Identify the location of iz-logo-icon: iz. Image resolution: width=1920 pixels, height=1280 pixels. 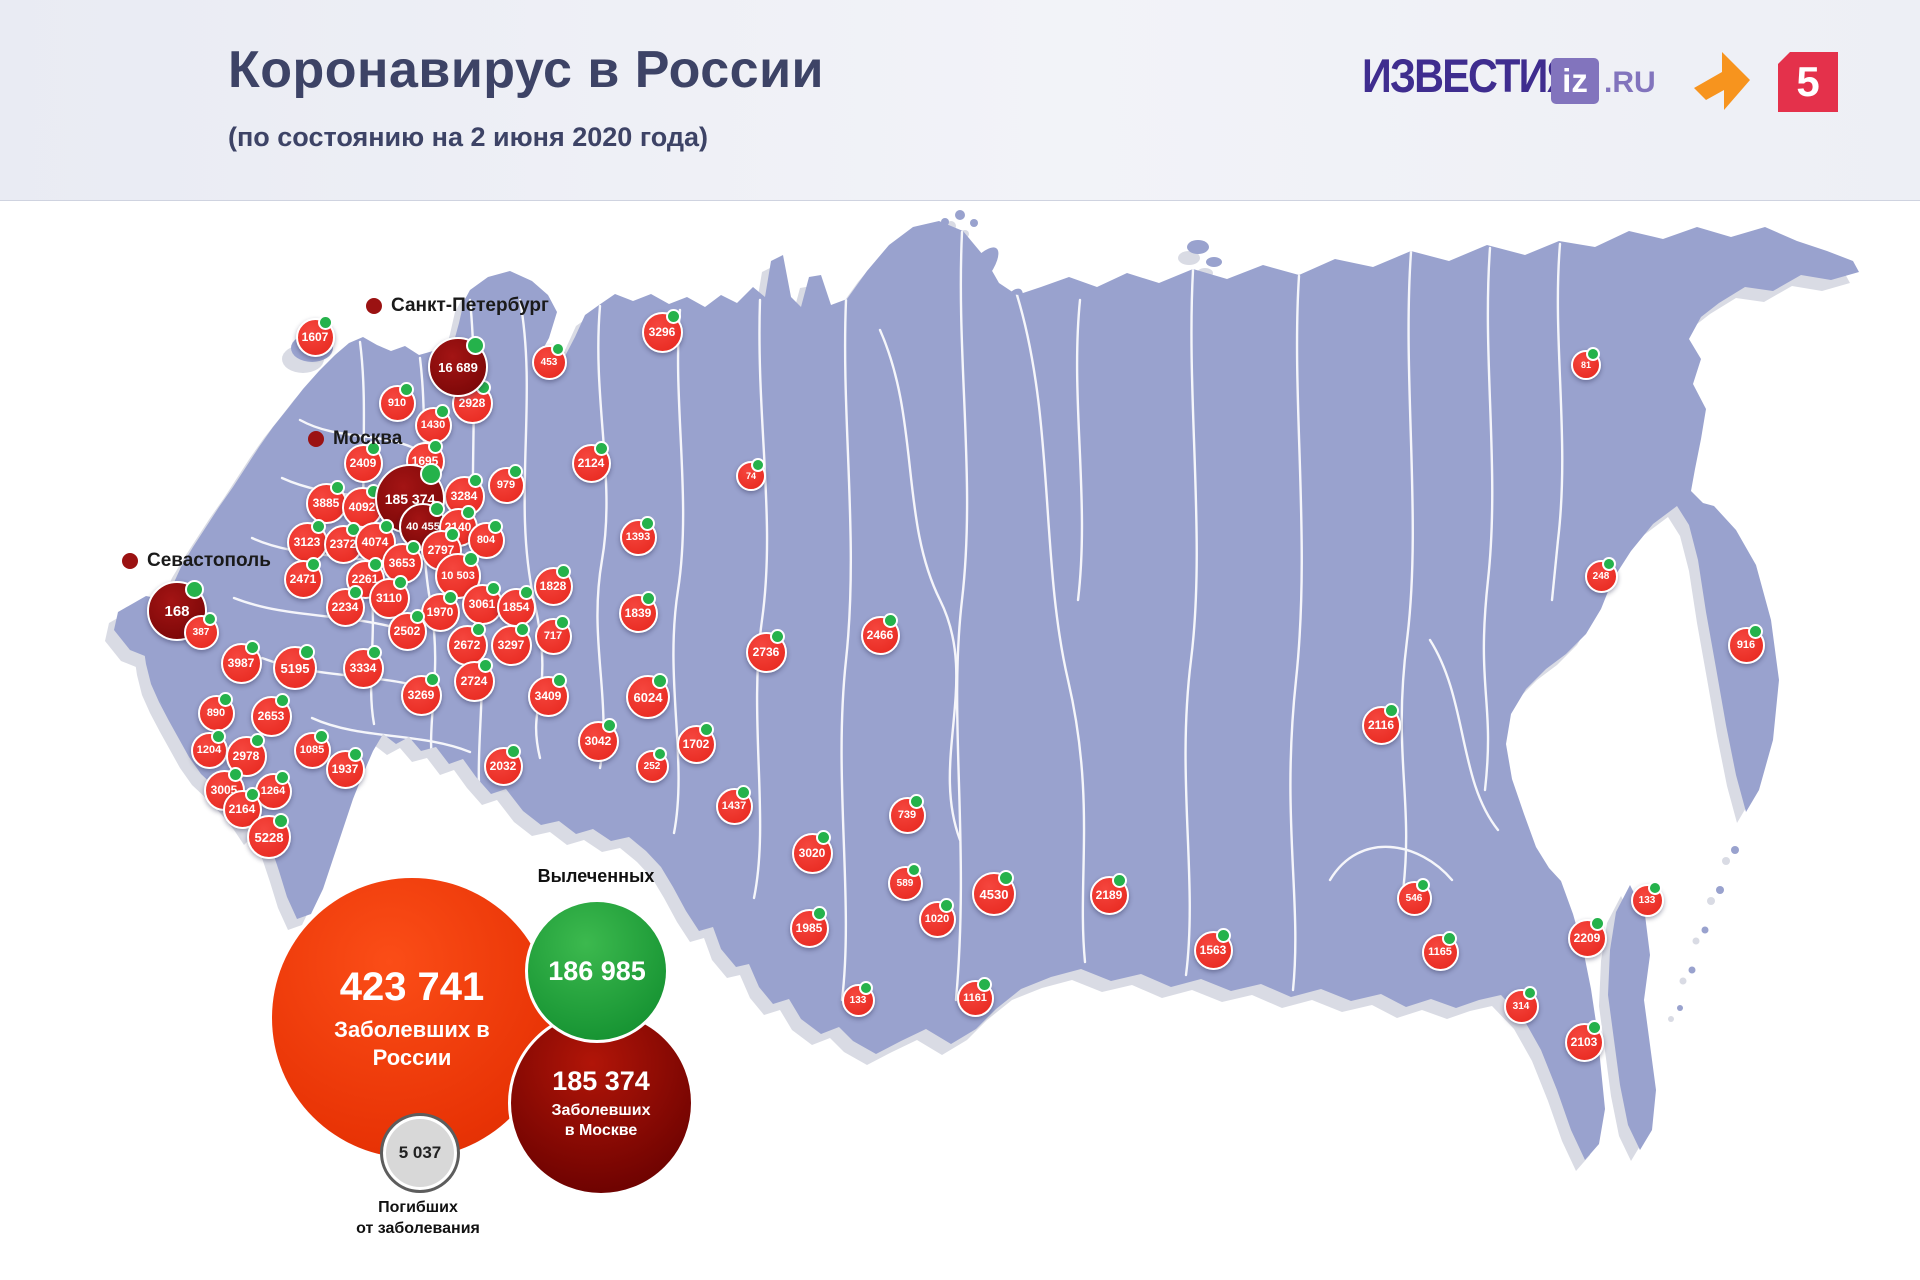
(1575, 81).